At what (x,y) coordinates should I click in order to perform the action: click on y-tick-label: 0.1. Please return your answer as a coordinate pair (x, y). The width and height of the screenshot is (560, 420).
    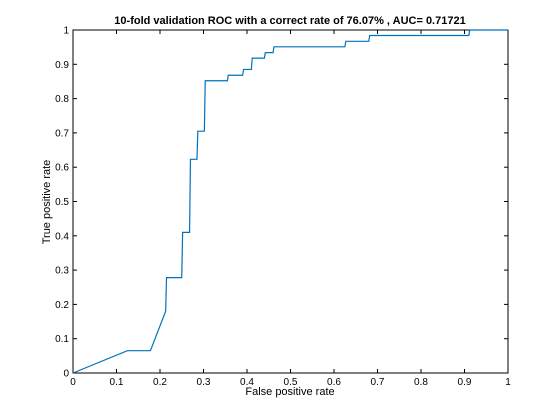
    Looking at the image, I should click on (62, 339).